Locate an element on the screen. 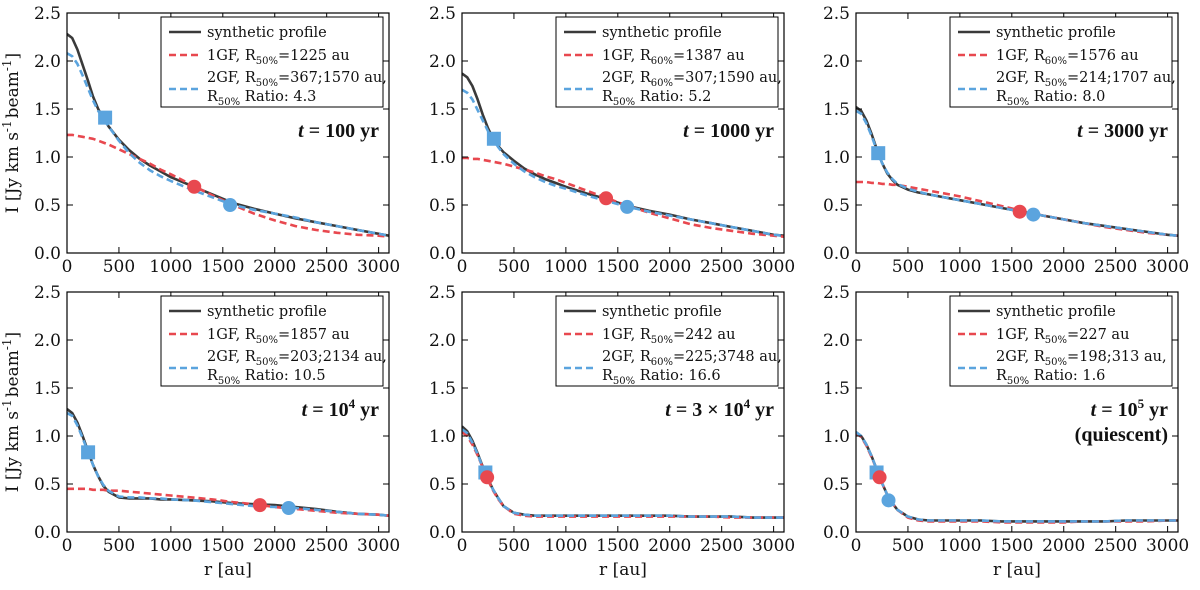 The height and width of the screenshot is (590, 1200). axes-frame is located at coordinates (228, 412).